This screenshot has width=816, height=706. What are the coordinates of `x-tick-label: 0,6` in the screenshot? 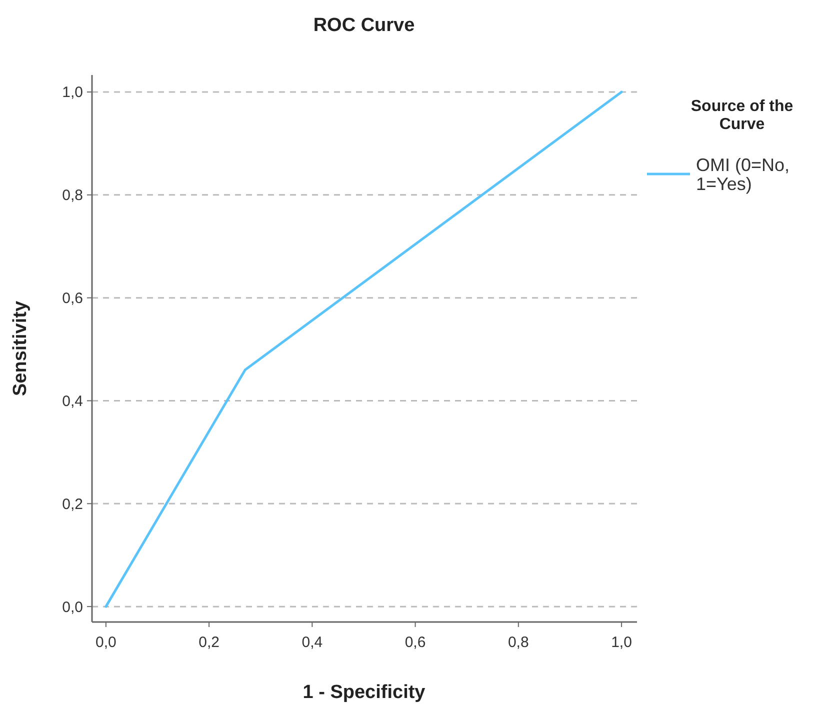 It's located at (415, 642).